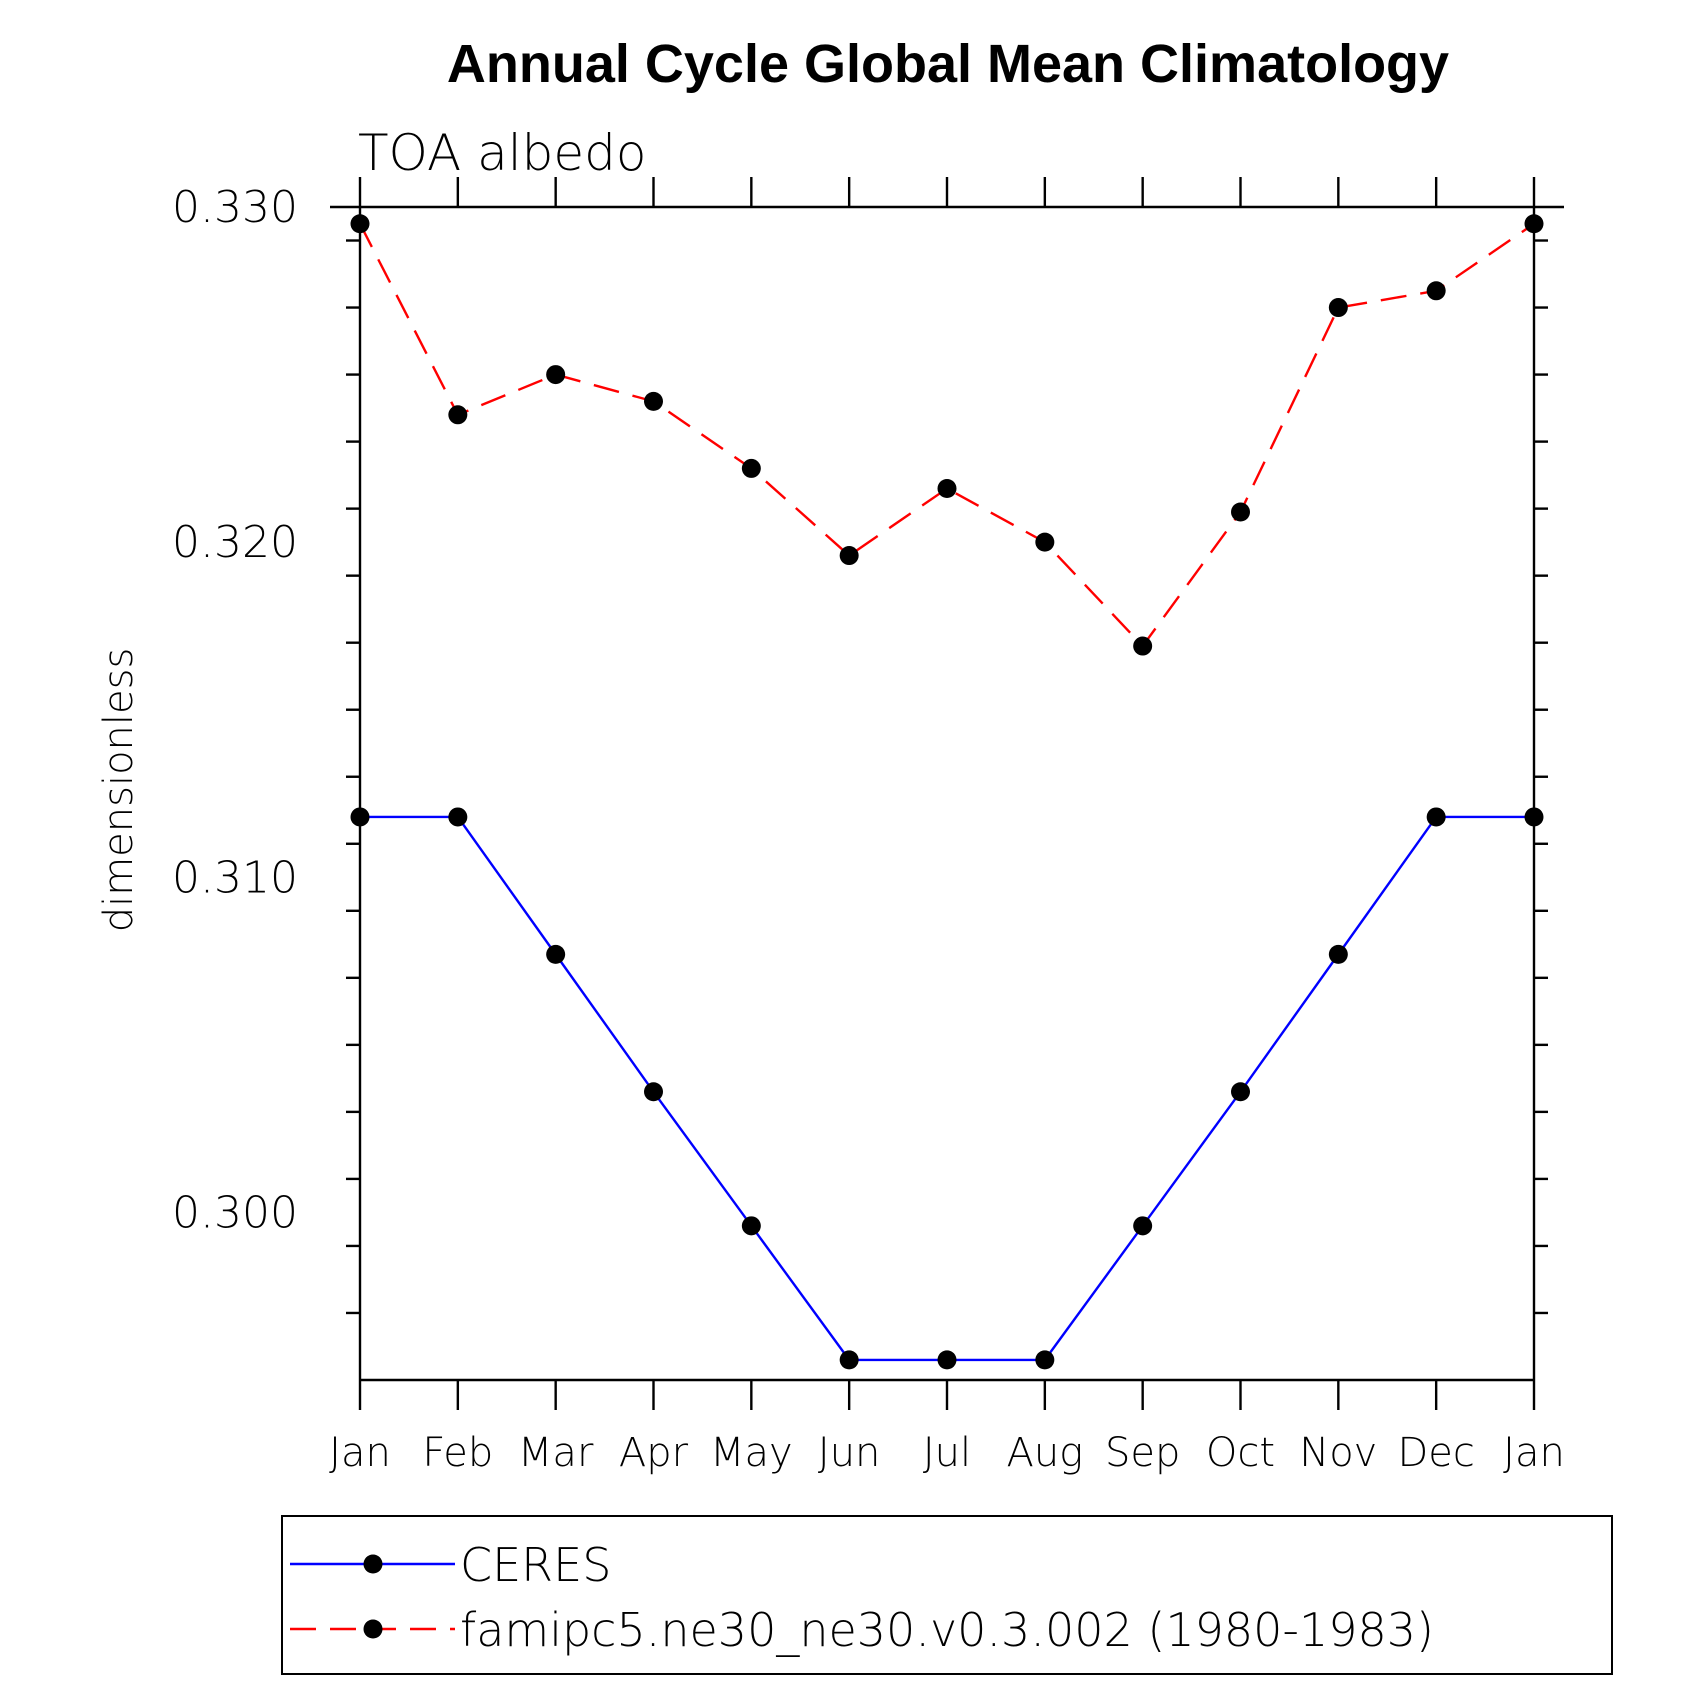  I want to click on y-tick-label: 0.320, so click(235, 542).